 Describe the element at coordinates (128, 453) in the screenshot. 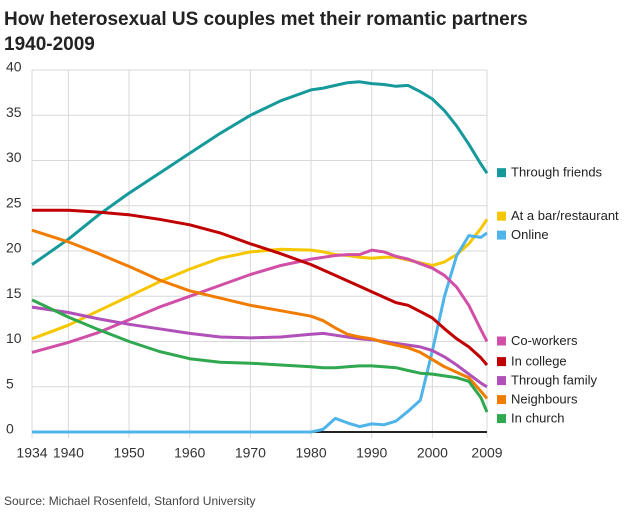

I see `x-tick-label: 1950` at that location.